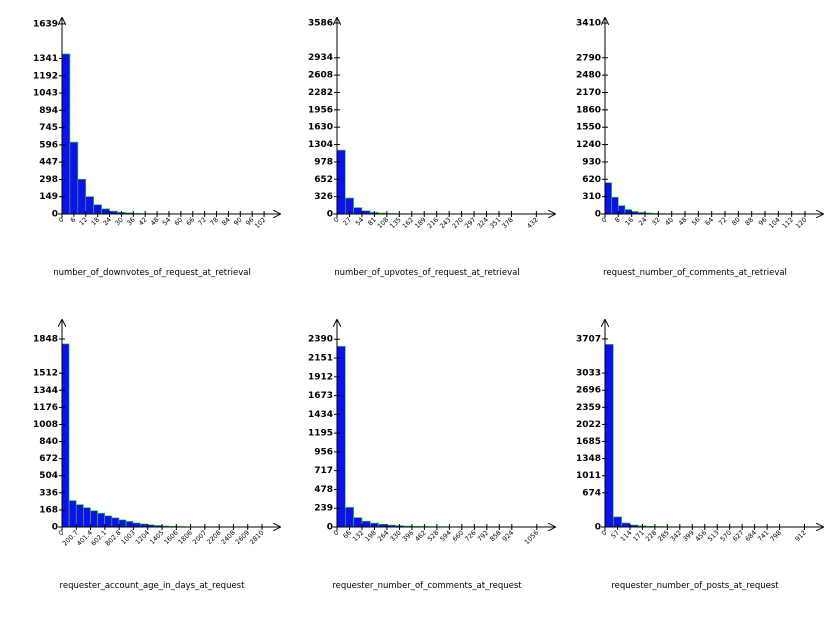 This screenshot has width=832, height=627. Describe the element at coordinates (483, 223) in the screenshot. I see `x-tick-label: 324` at that location.